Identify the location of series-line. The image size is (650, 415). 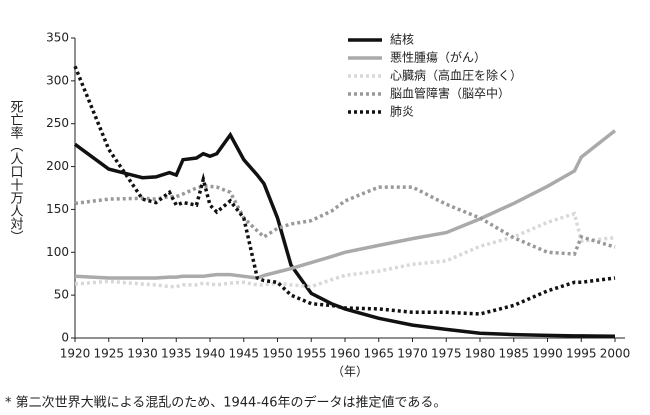
(345, 220).